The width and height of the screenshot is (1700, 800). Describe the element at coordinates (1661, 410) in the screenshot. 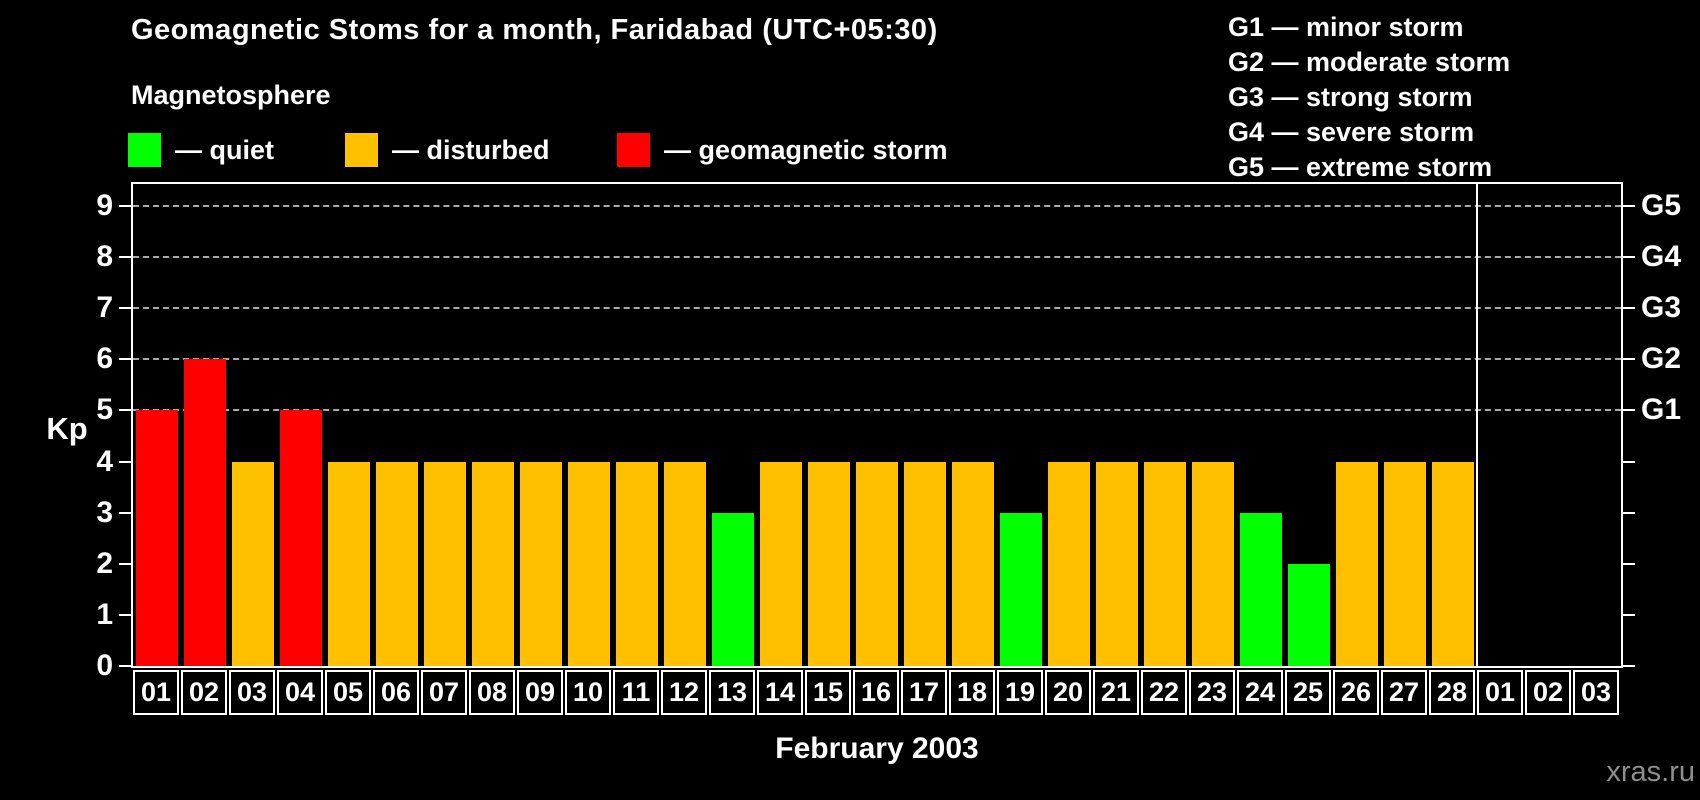

I see `g-scale-label-g1: G1` at that location.